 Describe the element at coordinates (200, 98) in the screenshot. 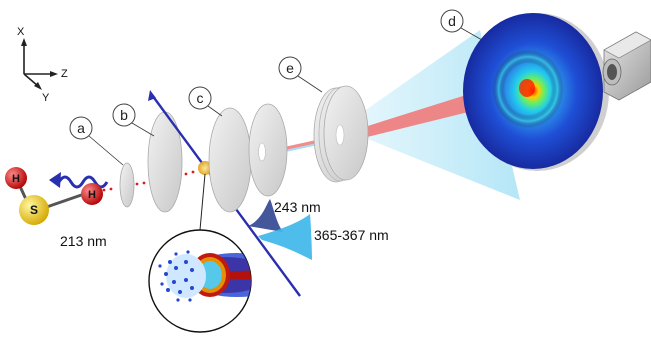

I see `svg-text: c` at that location.